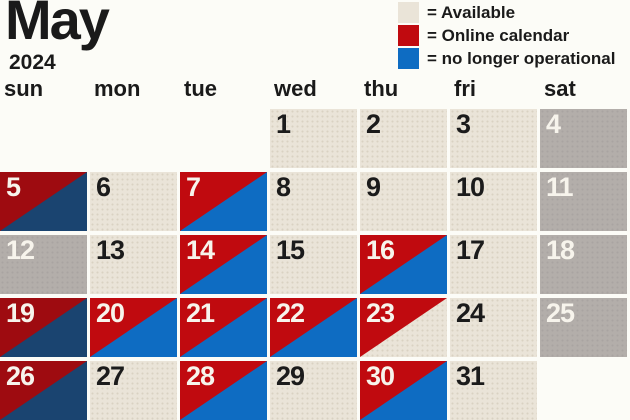 Image resolution: width=630 pixels, height=420 pixels. What do you see at coordinates (380, 313) in the screenshot?
I see `day-number: 23` at bounding box center [380, 313].